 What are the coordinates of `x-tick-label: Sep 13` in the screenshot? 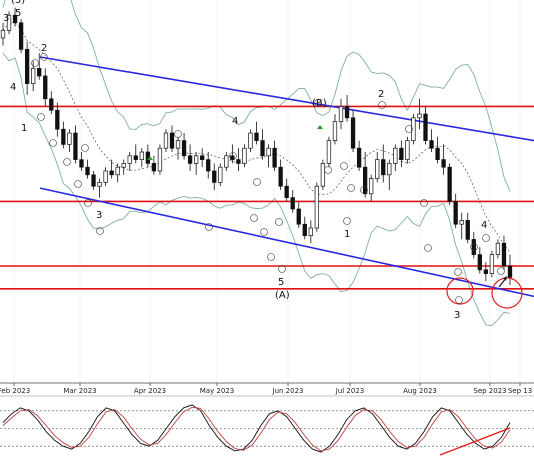 It's located at (520, 391).